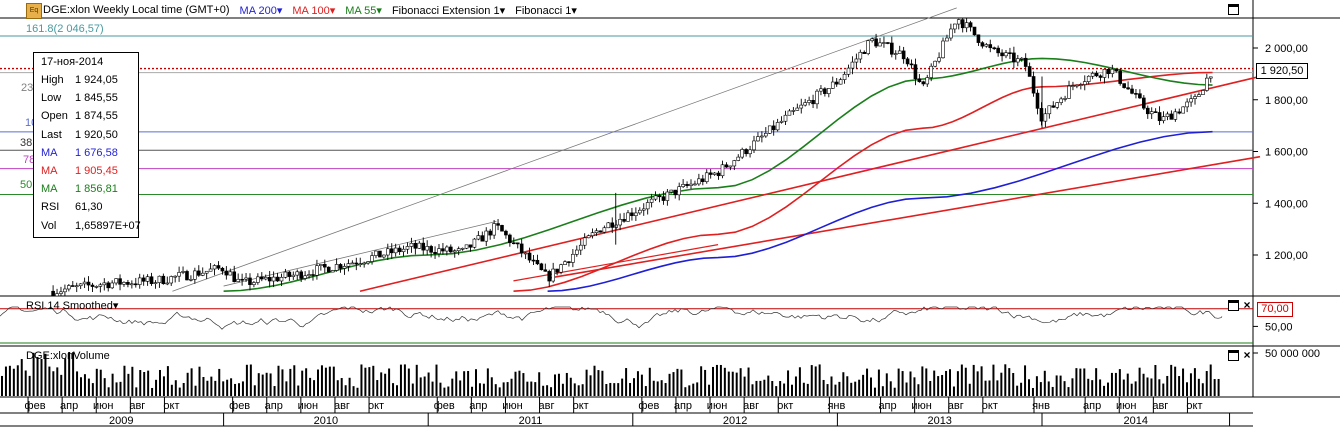 The height and width of the screenshot is (430, 1340). I want to click on info-row-low: Low 1 845,55, so click(79, 98).